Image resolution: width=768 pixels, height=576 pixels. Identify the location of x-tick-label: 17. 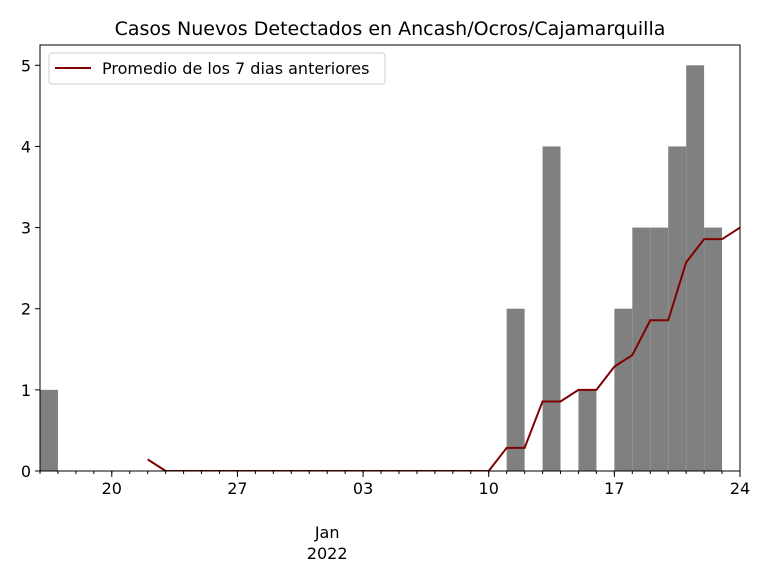
(614, 488).